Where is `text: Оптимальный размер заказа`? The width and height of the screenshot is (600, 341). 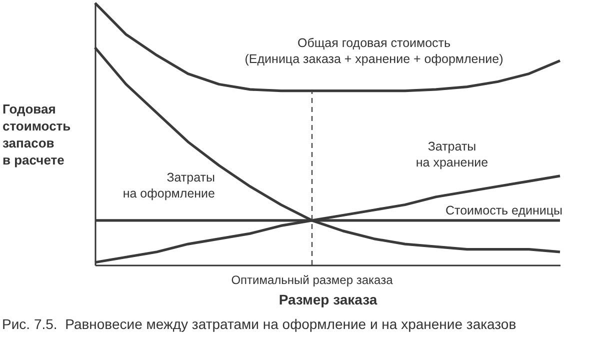
text: Оптимальный размер заказа is located at coordinates (312, 280).